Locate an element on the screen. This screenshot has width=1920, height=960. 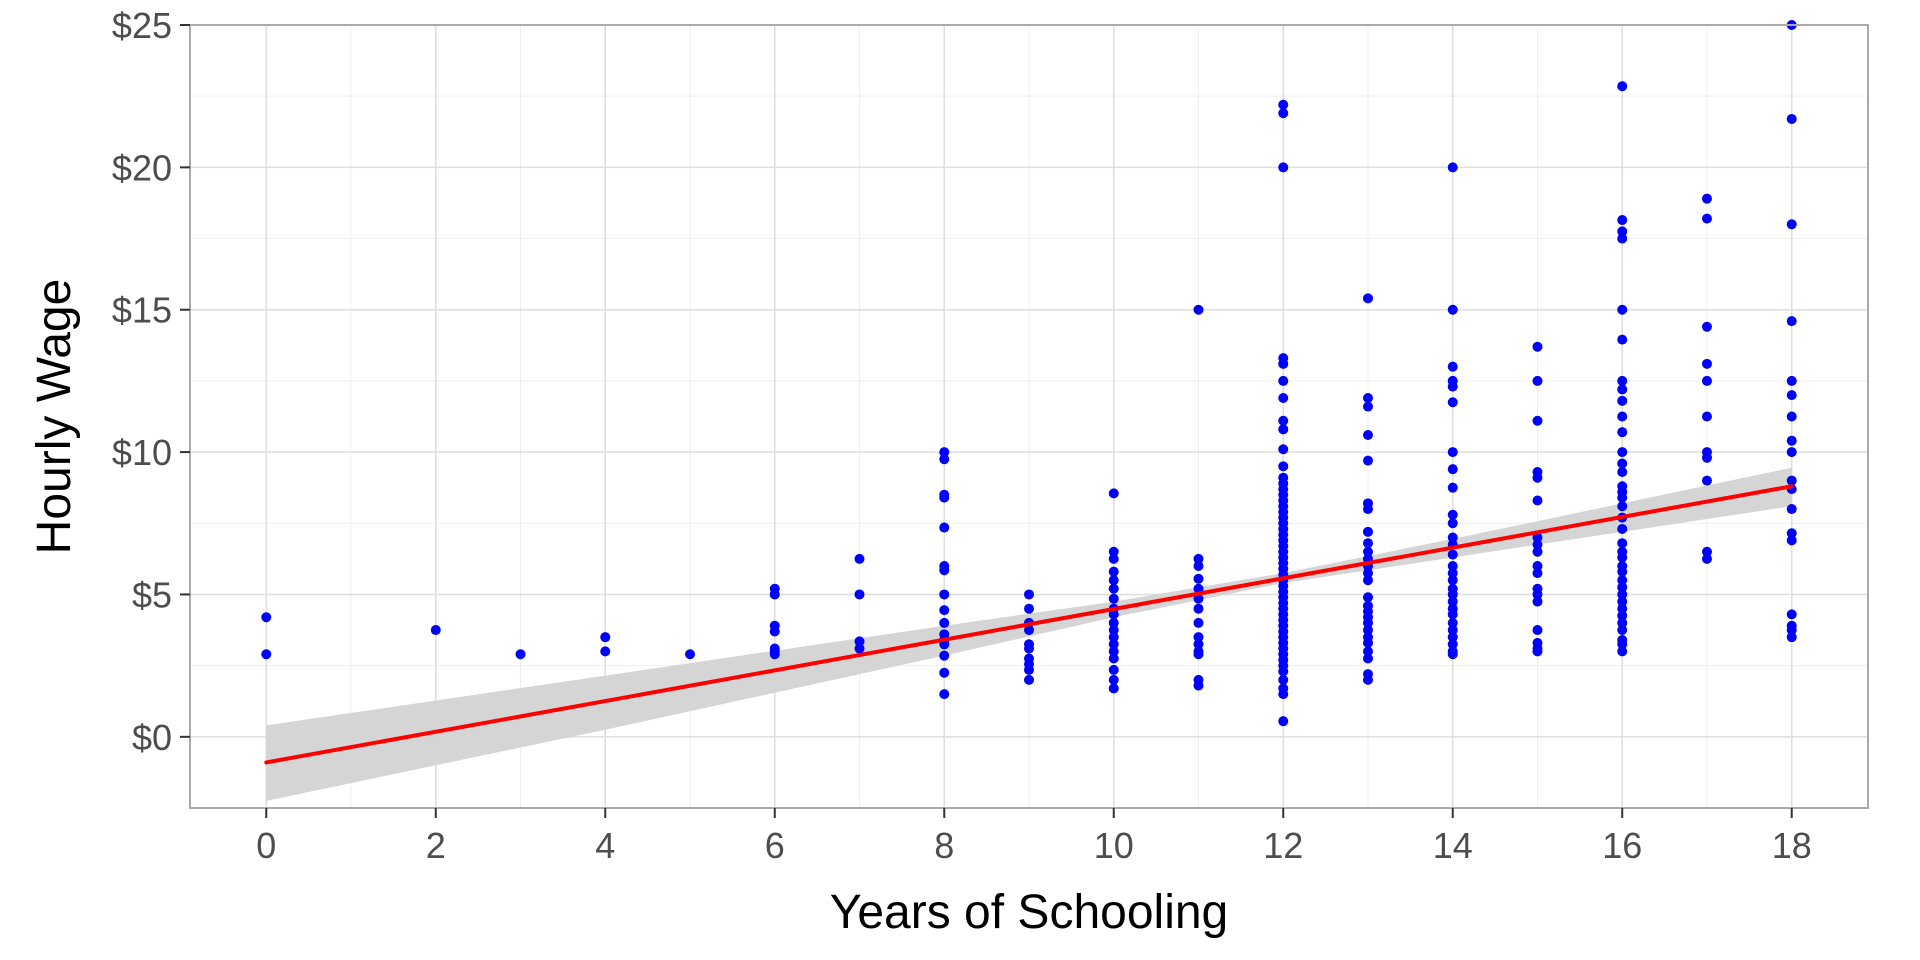
x-axis-ticks: 0 2 4 6 8 10 12 14 16 18 is located at coordinates (1034, 837).